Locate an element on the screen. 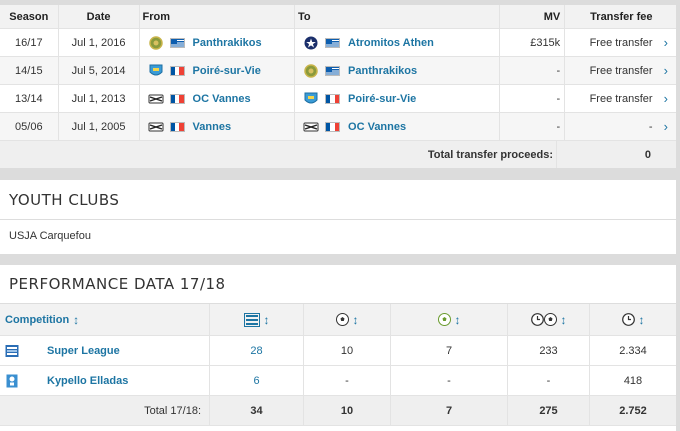  header-transfer-fee: Transfer fee is located at coordinates (621, 16).